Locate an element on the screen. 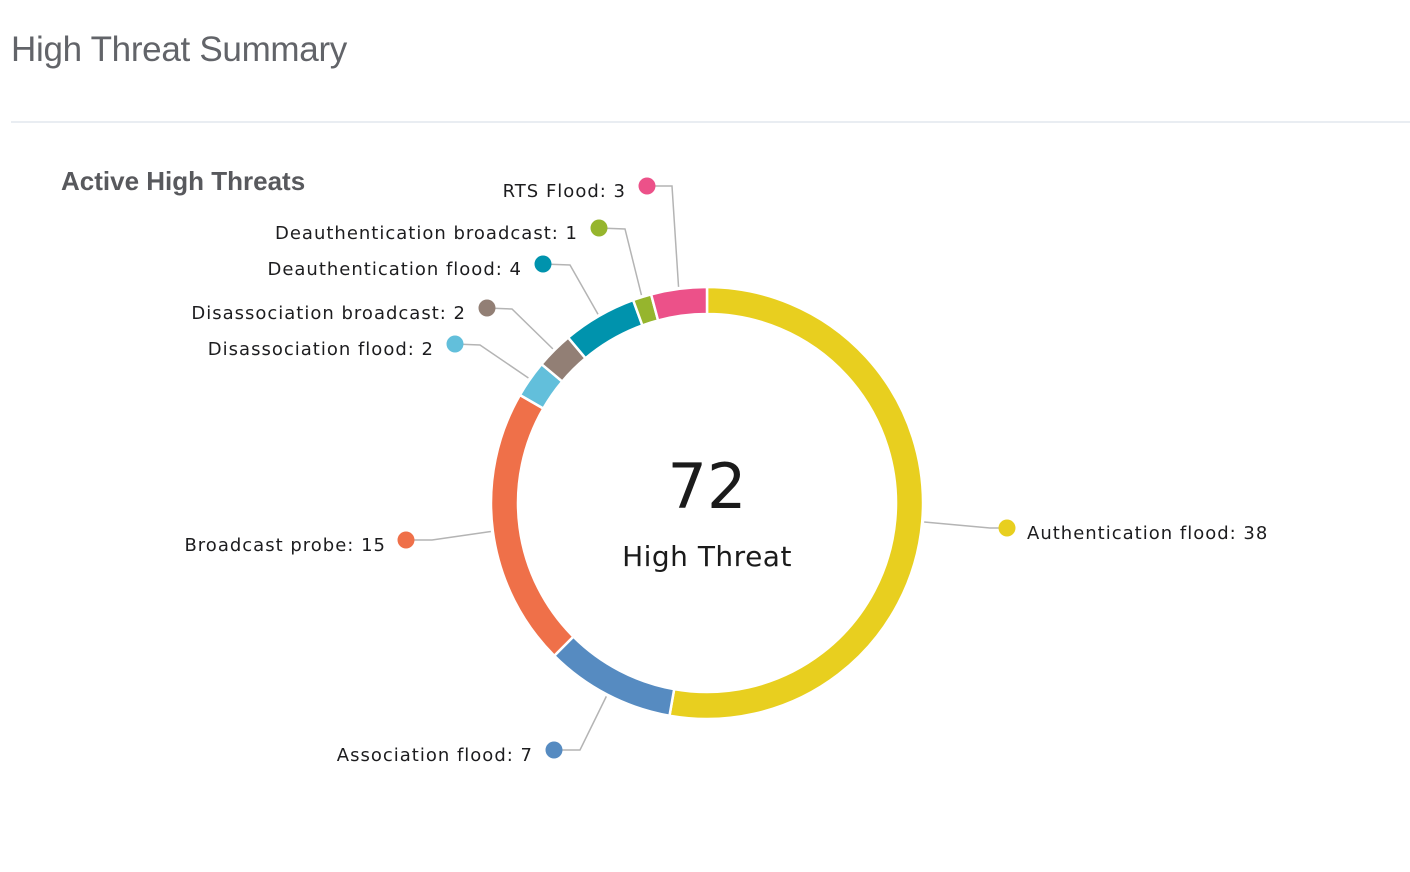 The image size is (1410, 872). label-rts-flood: RTS Flood: 3 is located at coordinates (564, 191).